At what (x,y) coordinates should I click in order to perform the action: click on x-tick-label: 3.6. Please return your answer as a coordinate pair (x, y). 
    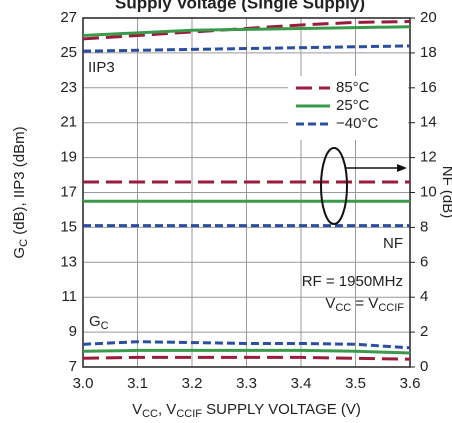
    Looking at the image, I should click on (410, 383).